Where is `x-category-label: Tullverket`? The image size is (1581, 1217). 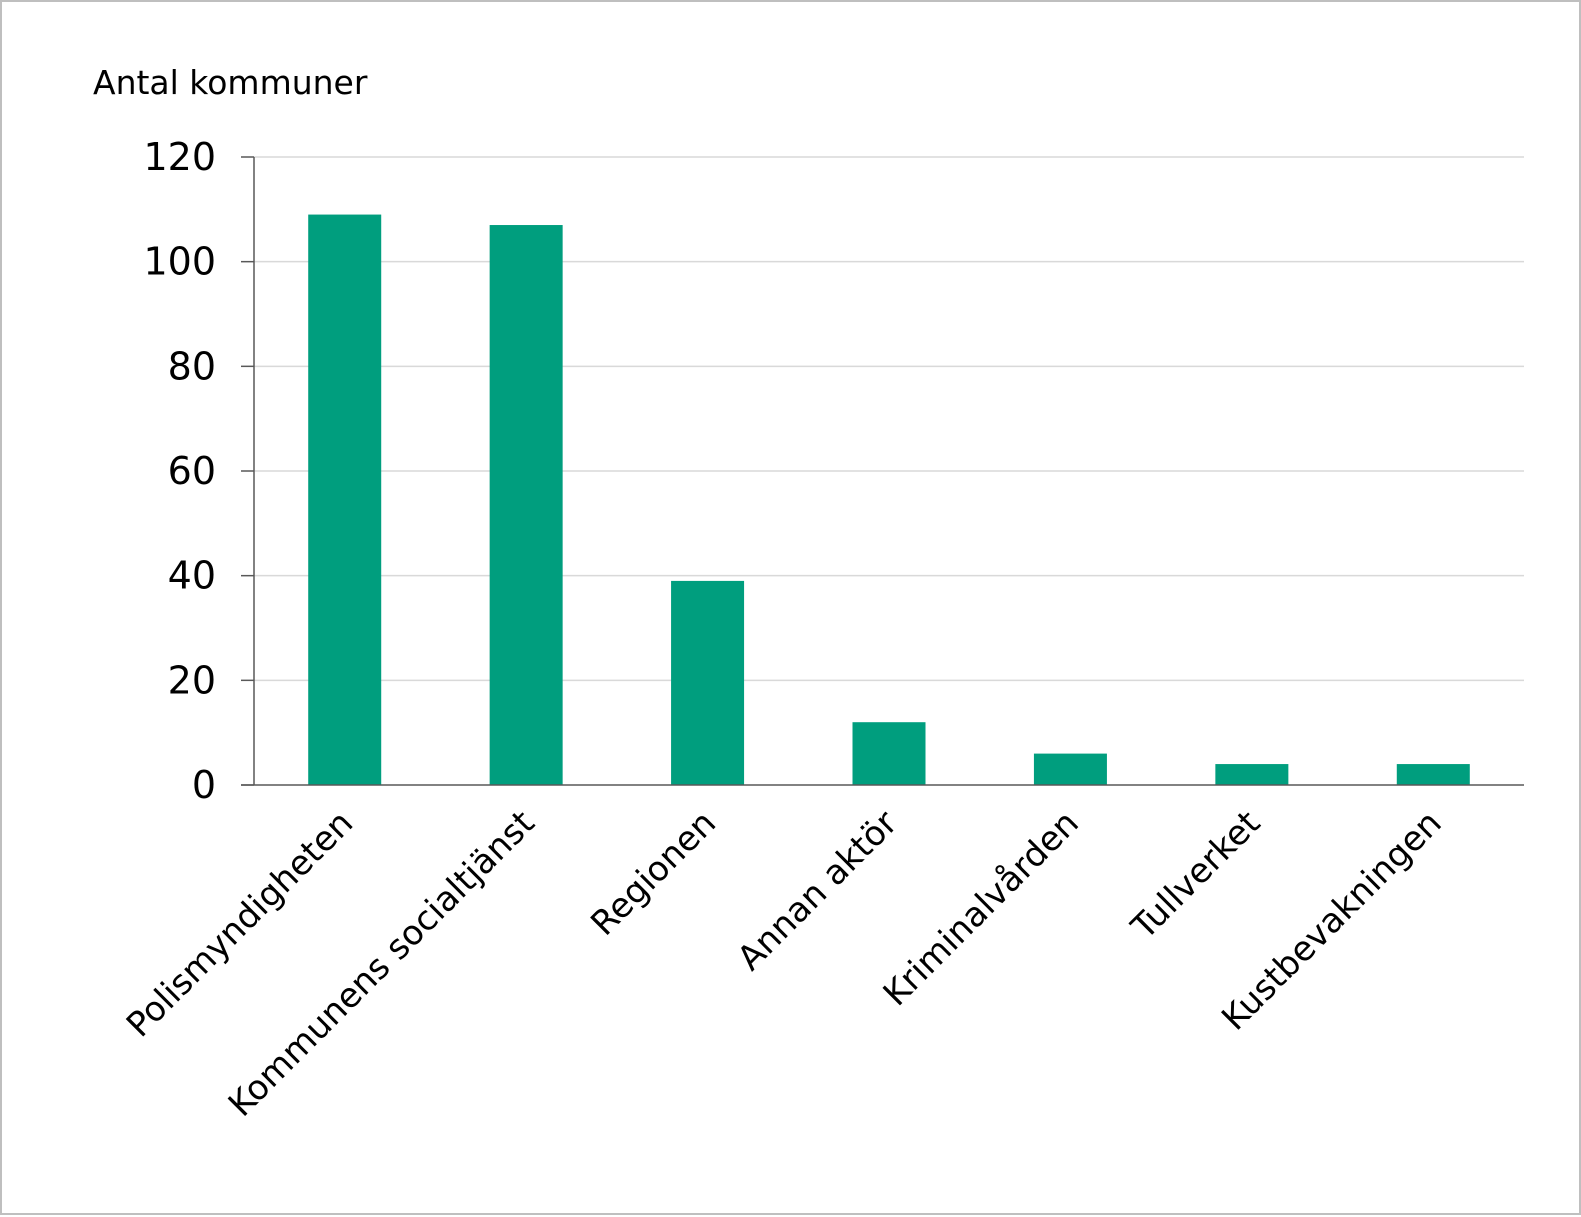
x-category-label: Tullverket is located at coordinates (1195, 875).